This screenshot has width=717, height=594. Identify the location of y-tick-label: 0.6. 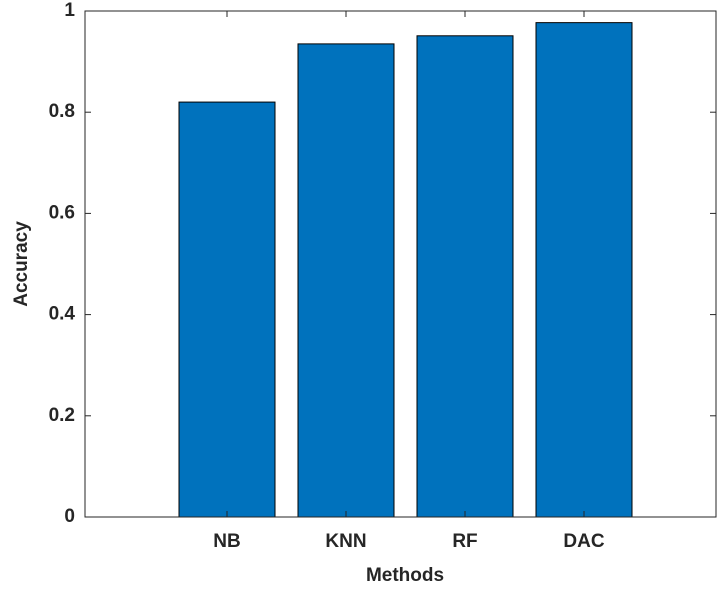
(62, 212).